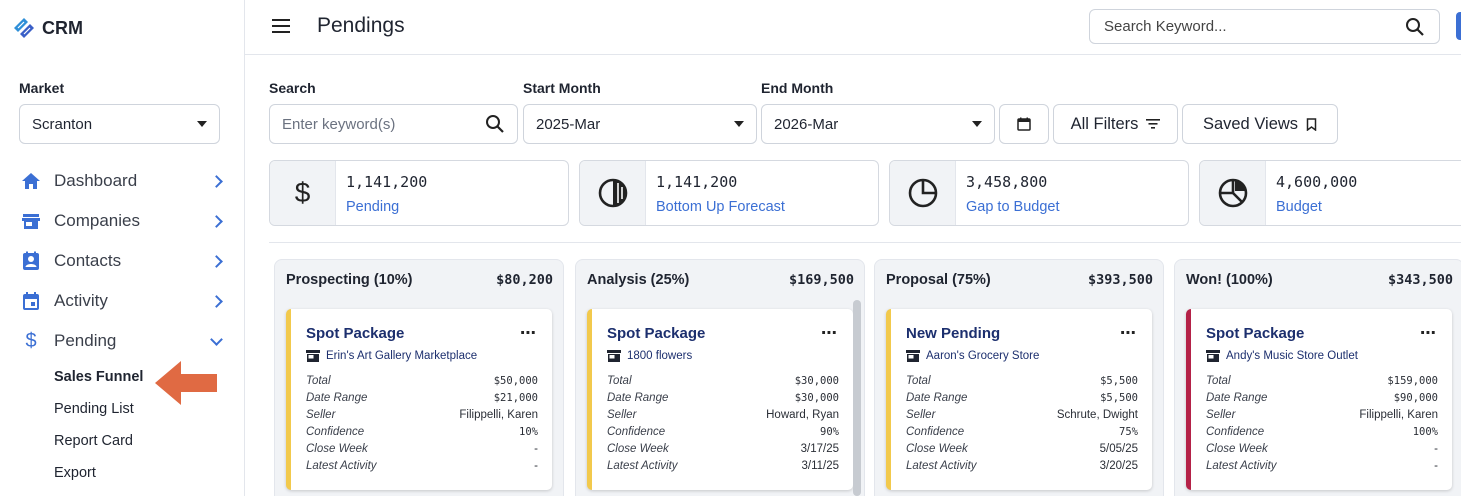 Image resolution: width=1461 pixels, height=496 pixels. Describe the element at coordinates (42, 88) in the screenshot. I see `market-label: Market` at that location.